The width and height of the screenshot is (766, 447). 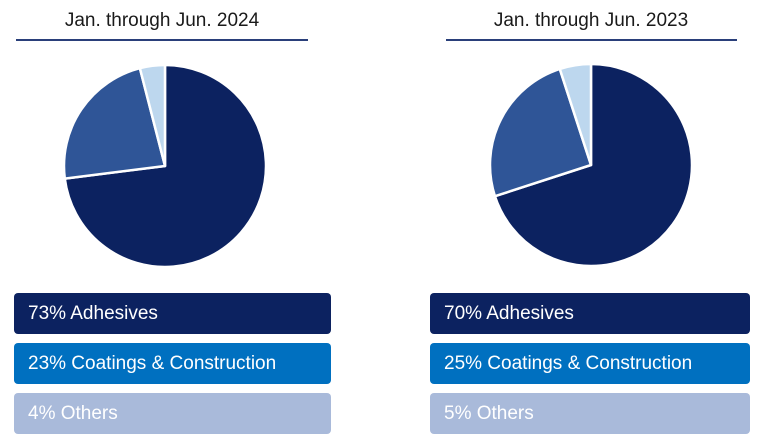 I want to click on legend-item-coatings-construction: 23% Coatings & Construction, so click(x=172, y=363).